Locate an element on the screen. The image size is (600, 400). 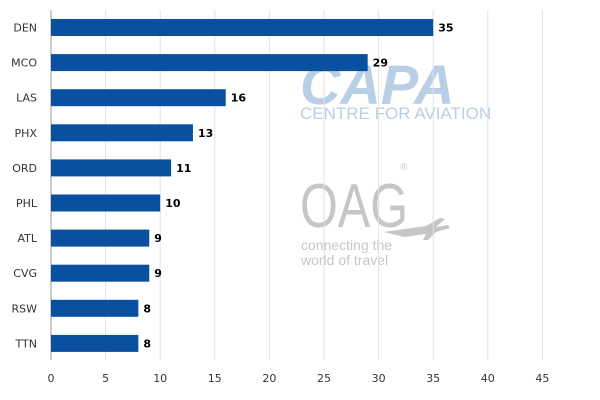
data-label: 11 is located at coordinates (183, 168).